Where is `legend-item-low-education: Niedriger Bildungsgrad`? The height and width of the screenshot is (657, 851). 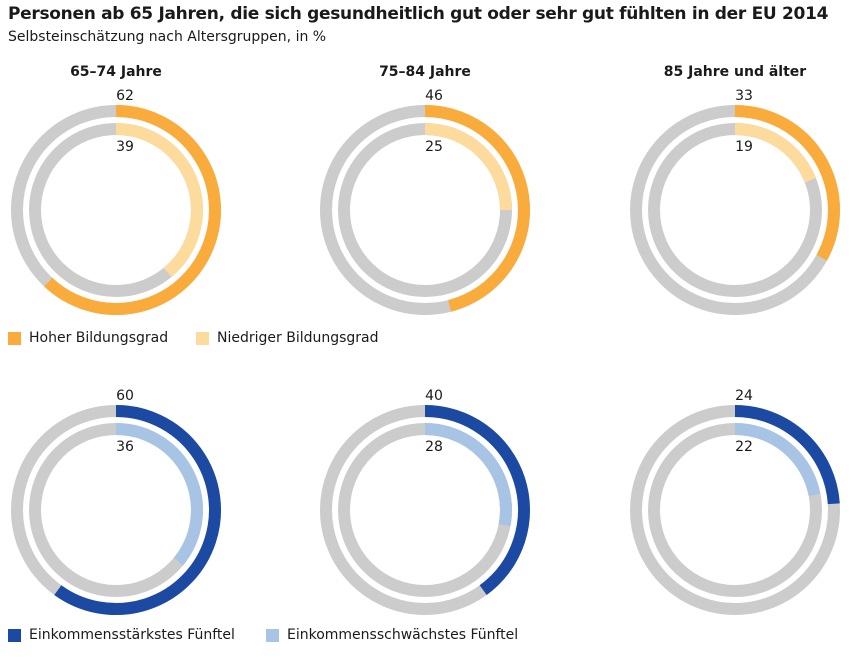 legend-item-low-education: Niedriger Bildungsgrad is located at coordinates (287, 338).